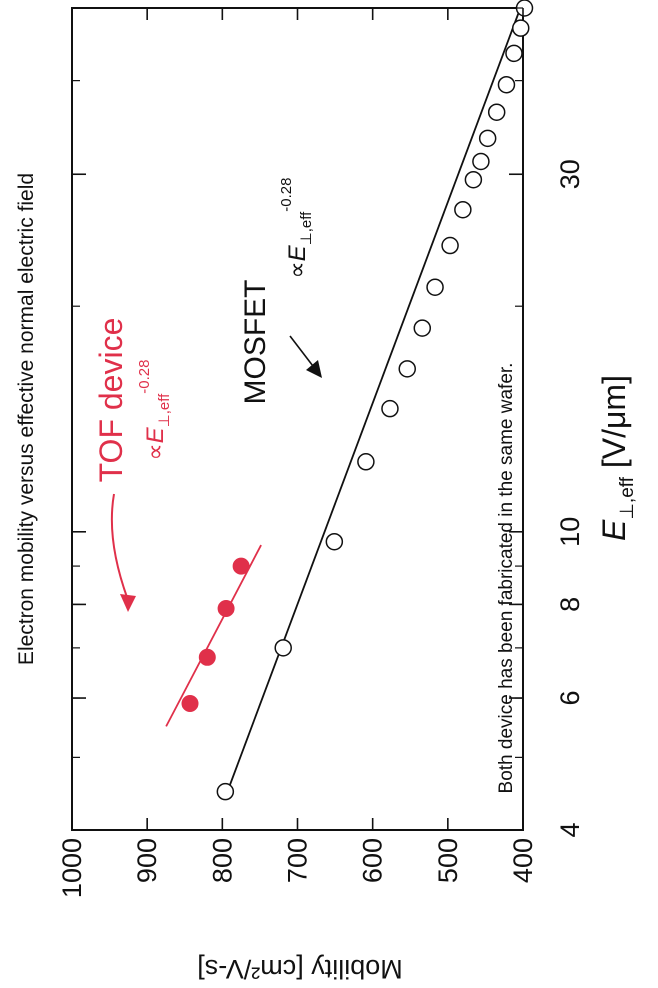  I want to click on y-tick-label: 500, so click(448, 860).